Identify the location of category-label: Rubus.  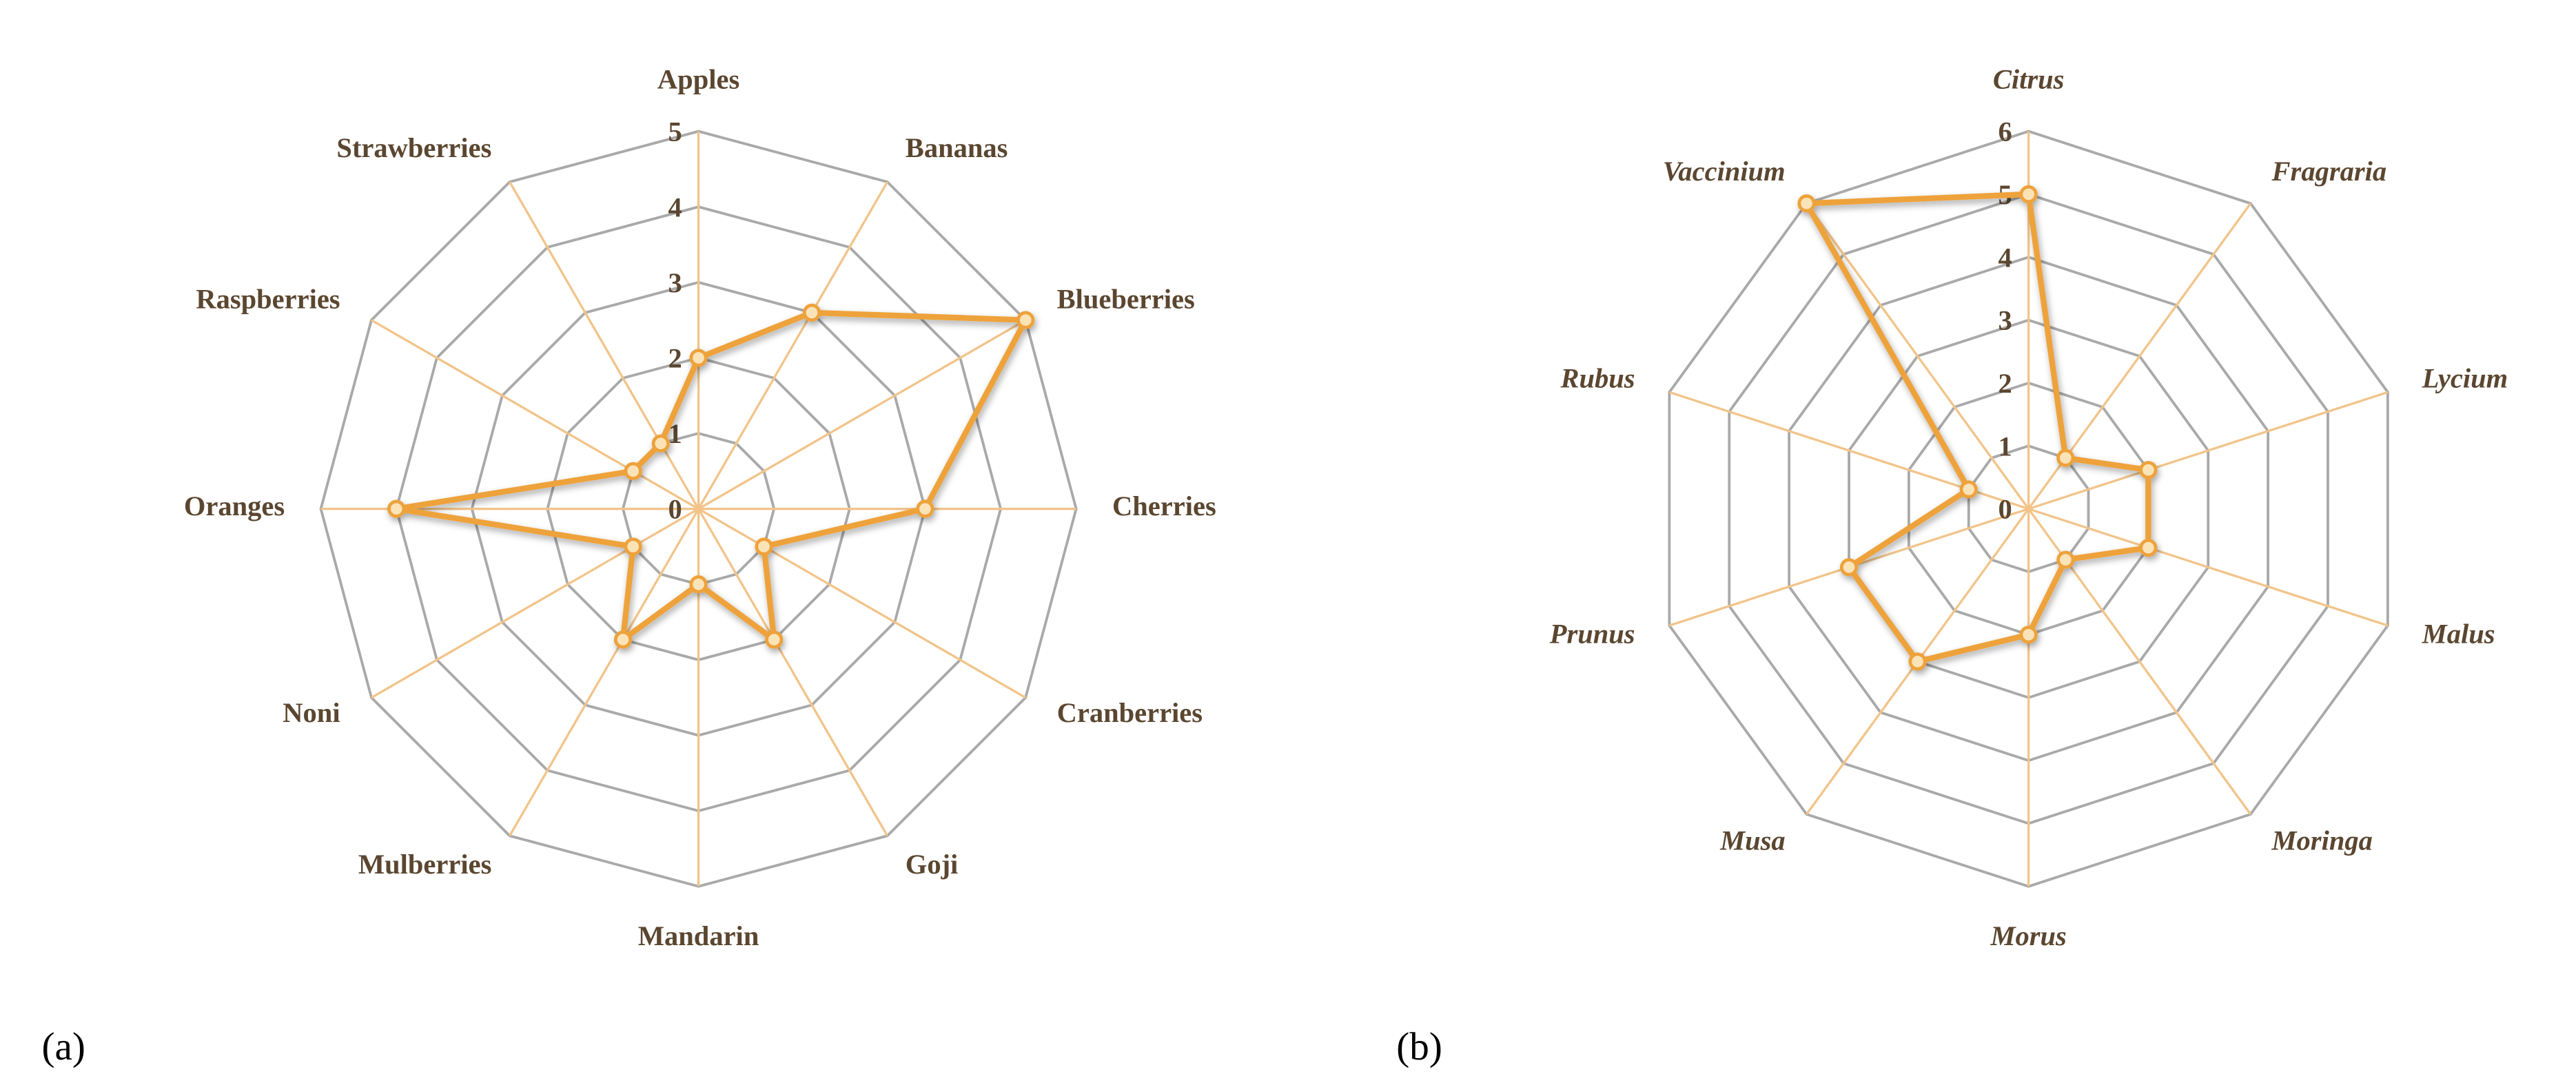
(1597, 377).